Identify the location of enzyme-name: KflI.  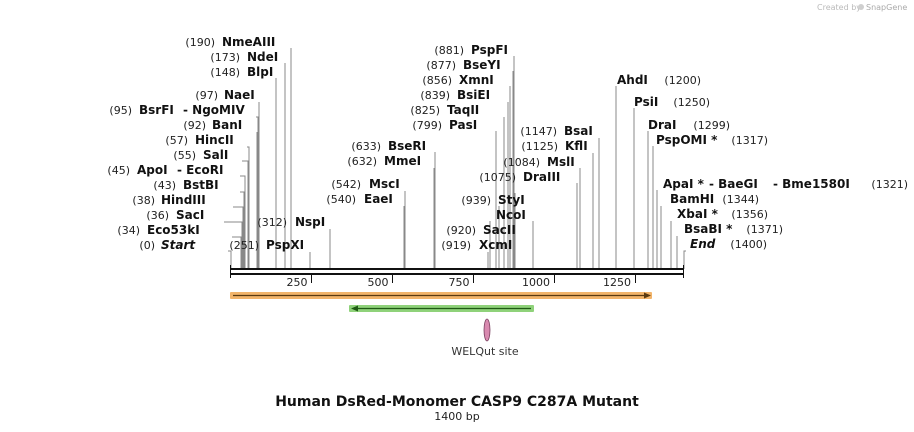
(576, 146).